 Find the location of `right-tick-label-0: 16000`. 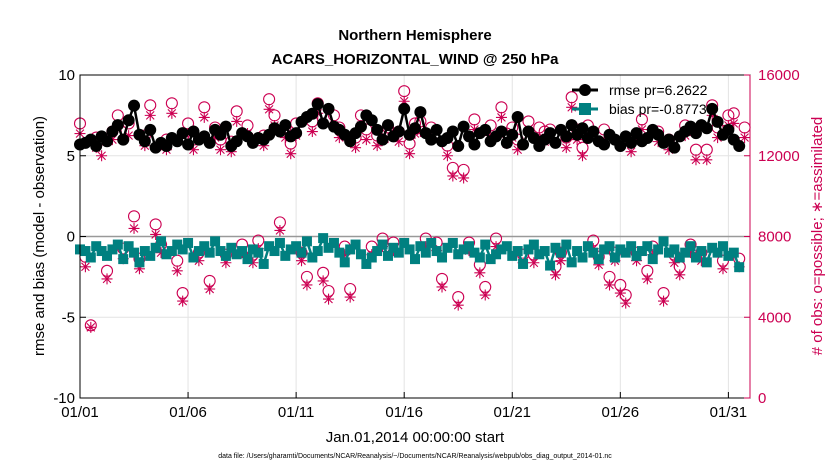

right-tick-label-0: 16000 is located at coordinates (779, 75).